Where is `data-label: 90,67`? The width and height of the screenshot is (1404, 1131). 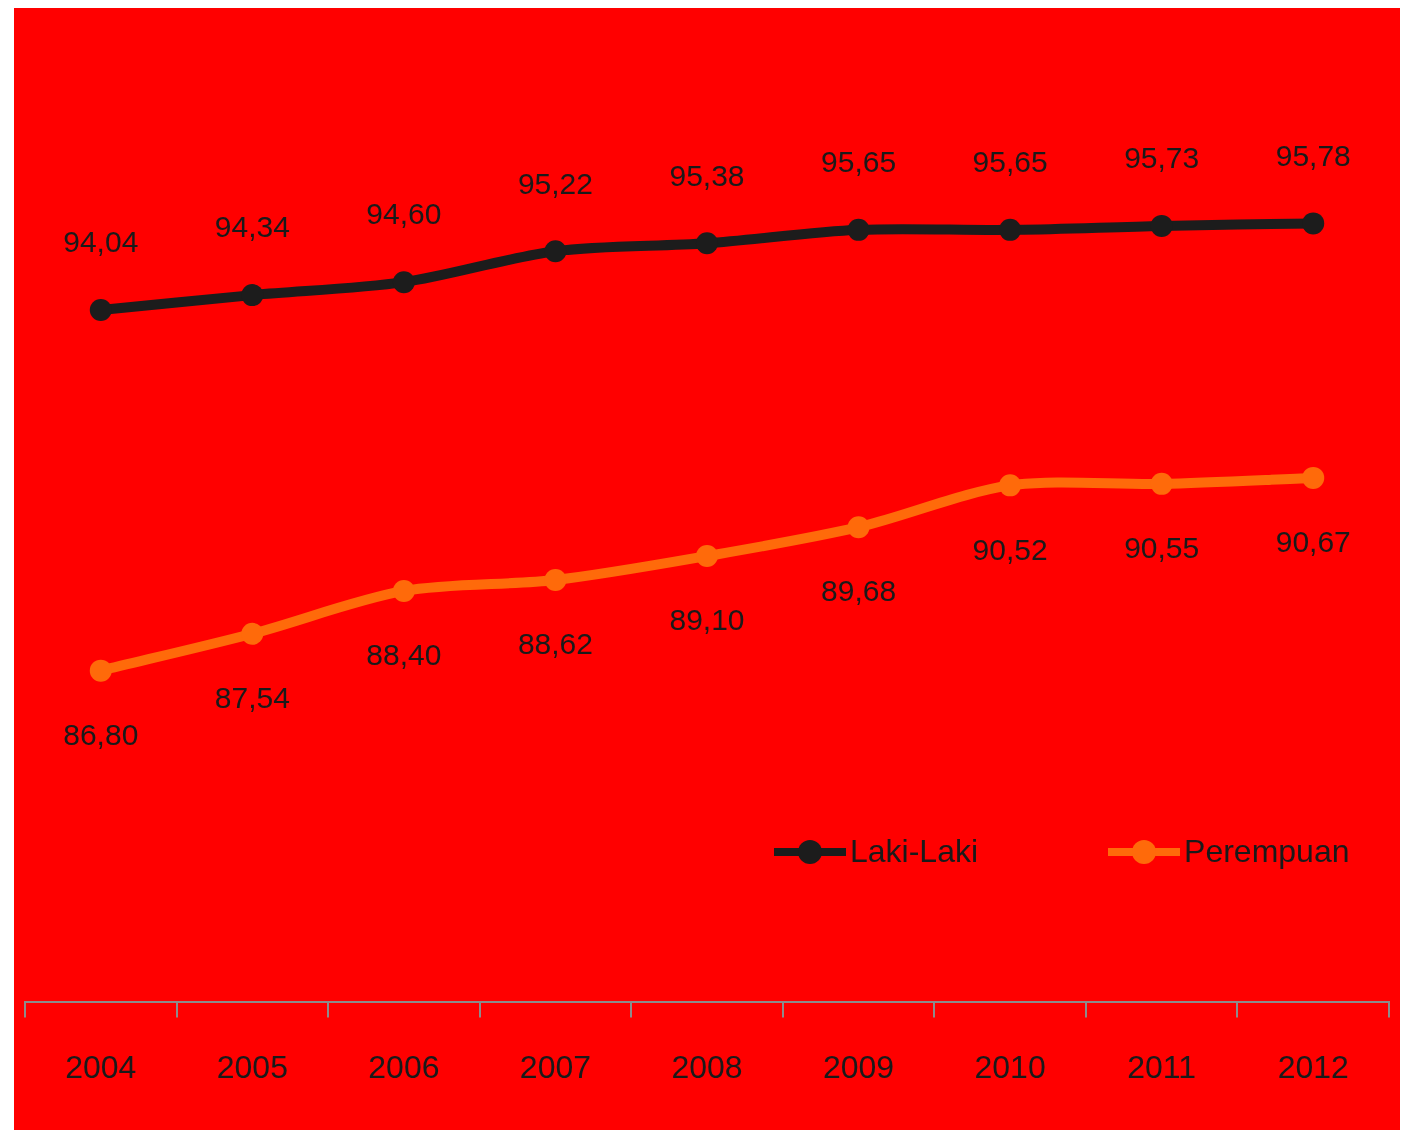
data-label: 90,67 is located at coordinates (1313, 542).